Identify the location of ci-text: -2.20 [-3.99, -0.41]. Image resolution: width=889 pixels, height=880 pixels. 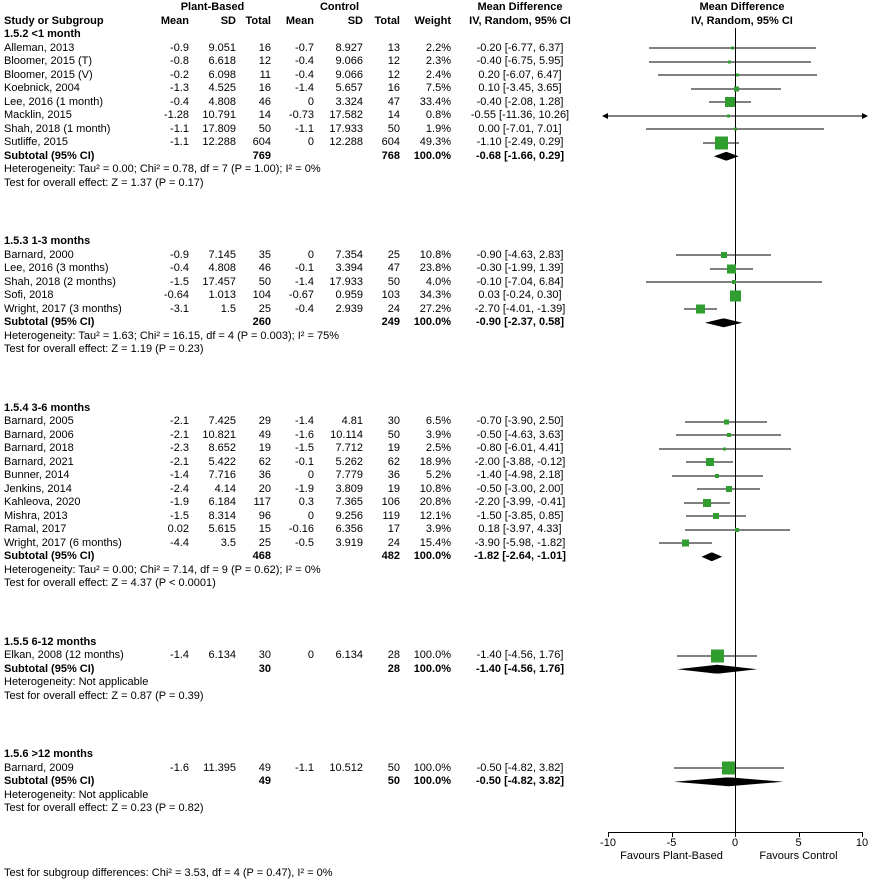
(520, 502).